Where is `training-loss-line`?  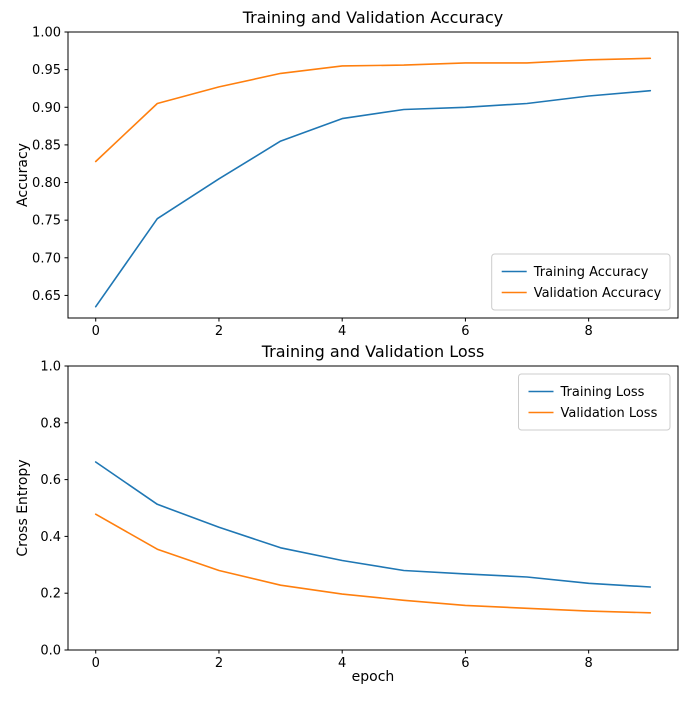
training-loss-line is located at coordinates (373, 524).